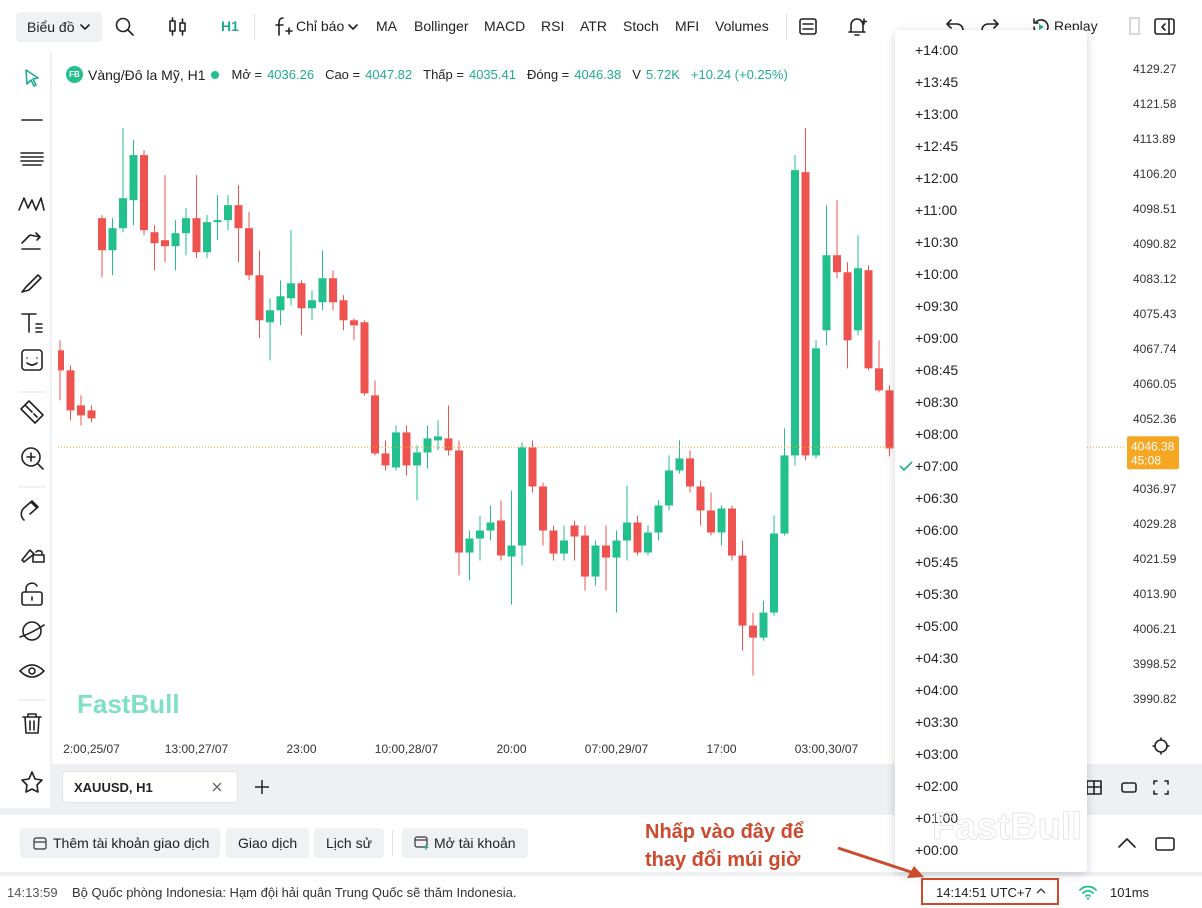 This screenshot has height=908, width=1202. What do you see at coordinates (1155, 349) in the screenshot?
I see `y-tick-label: 4067.74` at bounding box center [1155, 349].